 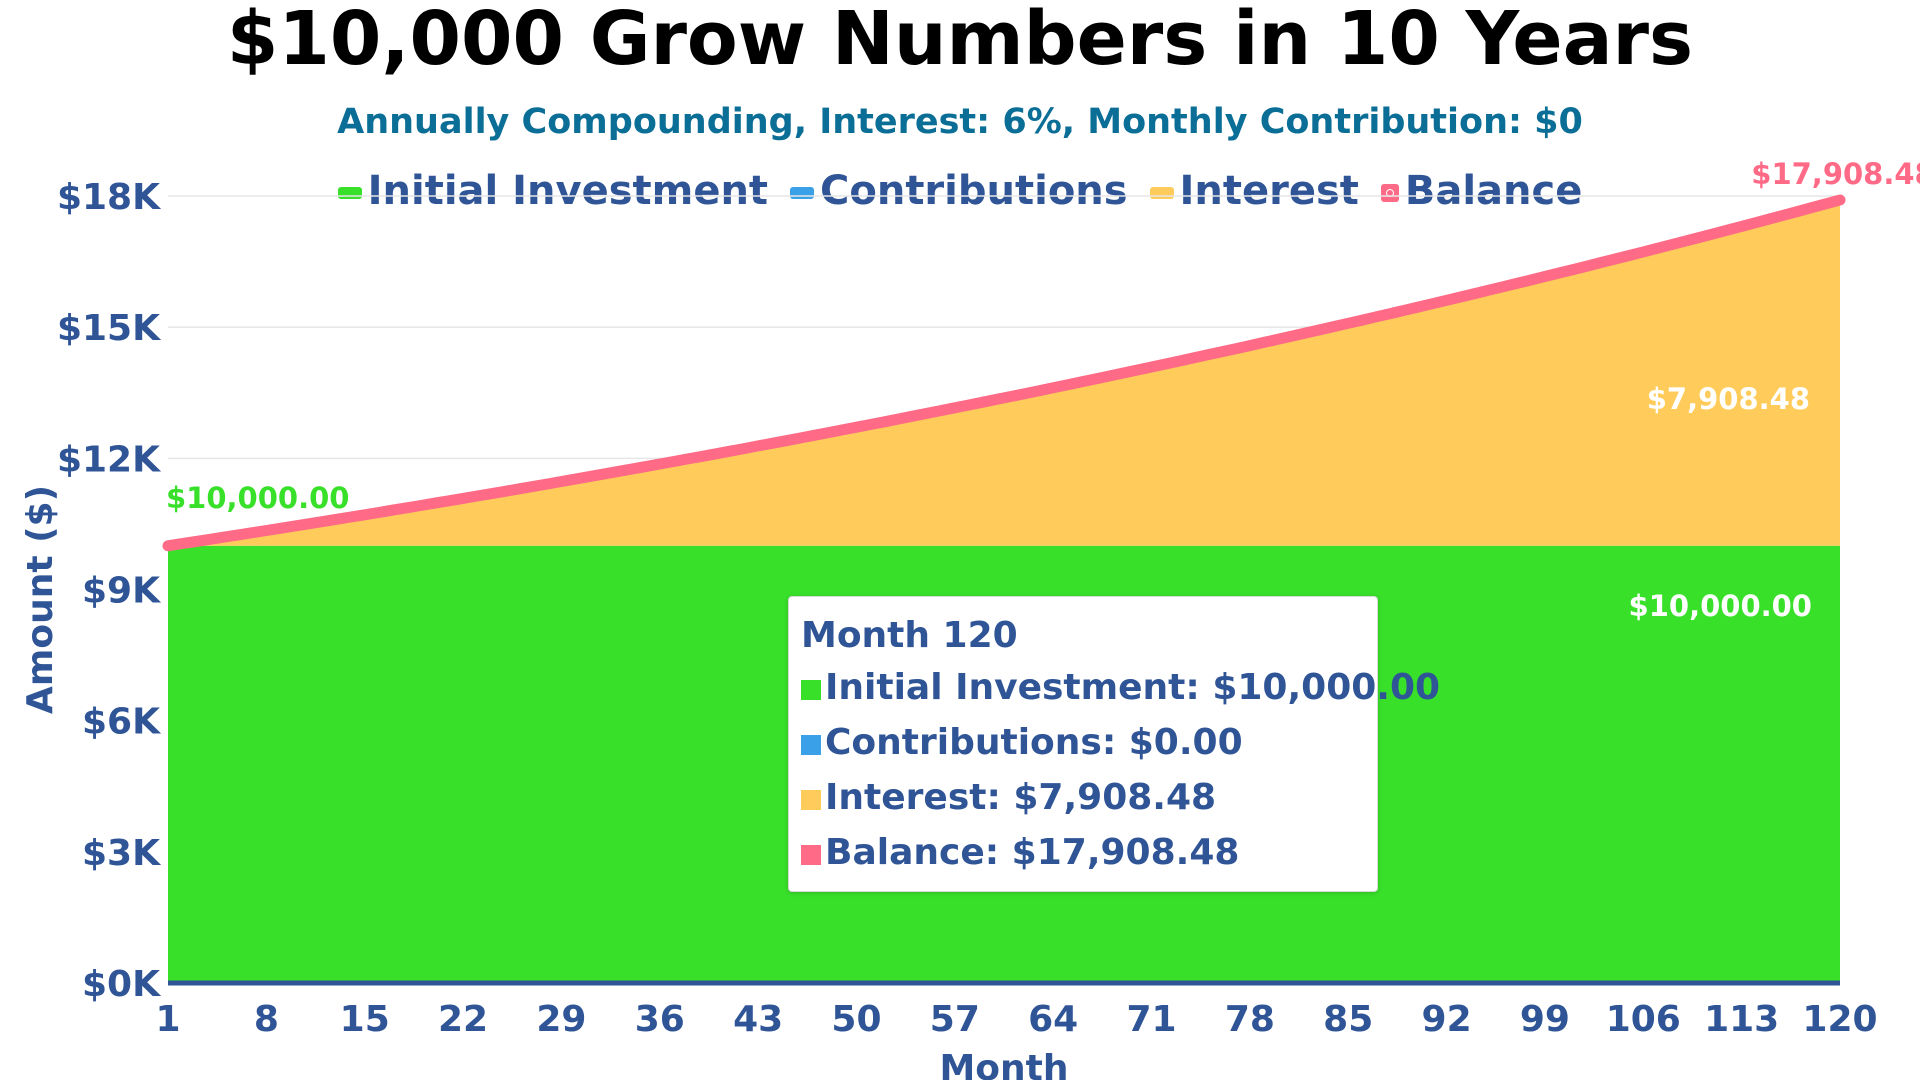 What do you see at coordinates (1133, 687) in the screenshot?
I see `tooltip-row-label: Initial Investment: $10,000.00` at bounding box center [1133, 687].